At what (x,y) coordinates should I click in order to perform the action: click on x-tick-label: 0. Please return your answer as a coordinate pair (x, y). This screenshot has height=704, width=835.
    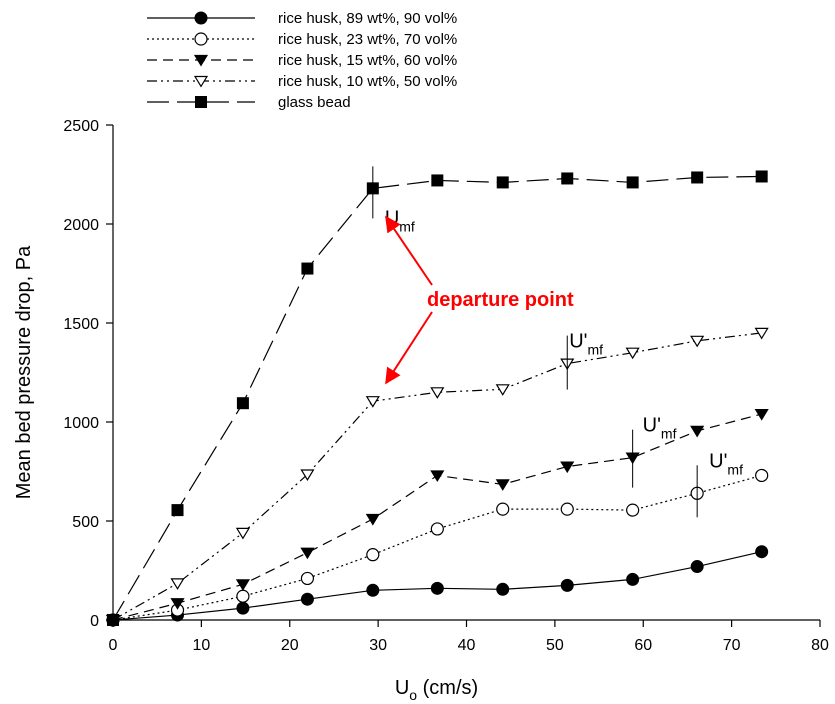
    Looking at the image, I should click on (113, 645).